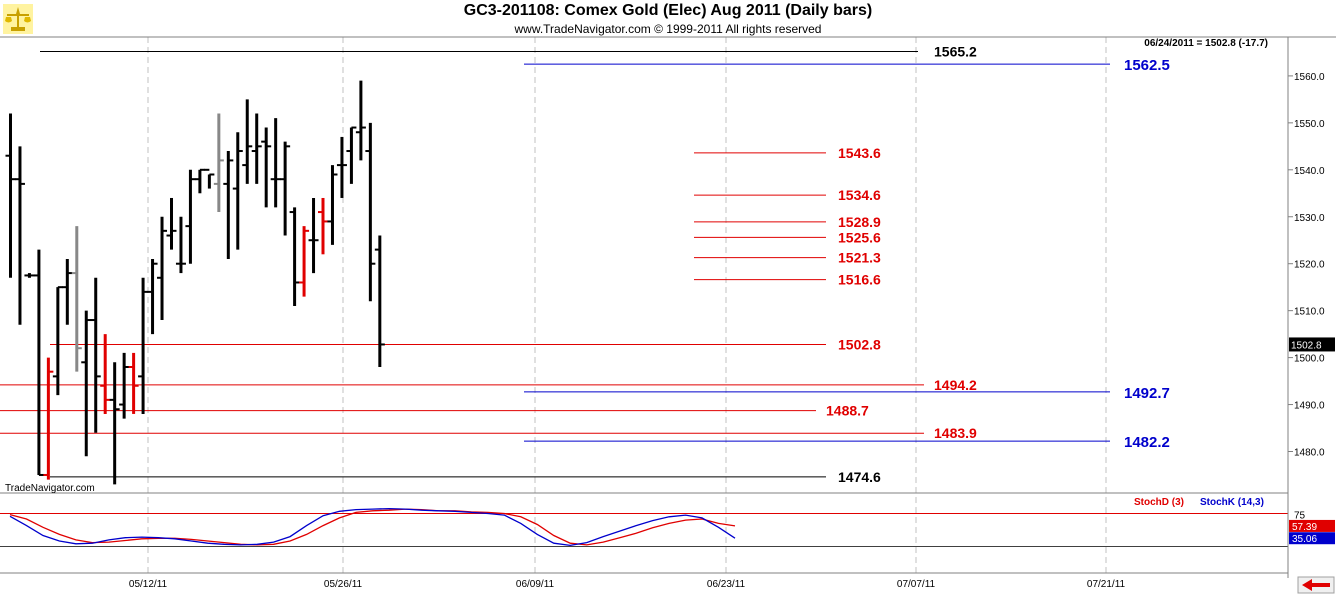 This screenshot has height=594, width=1336. Describe the element at coordinates (1147, 65) in the screenshot. I see `level-label: 1562.5` at that location.